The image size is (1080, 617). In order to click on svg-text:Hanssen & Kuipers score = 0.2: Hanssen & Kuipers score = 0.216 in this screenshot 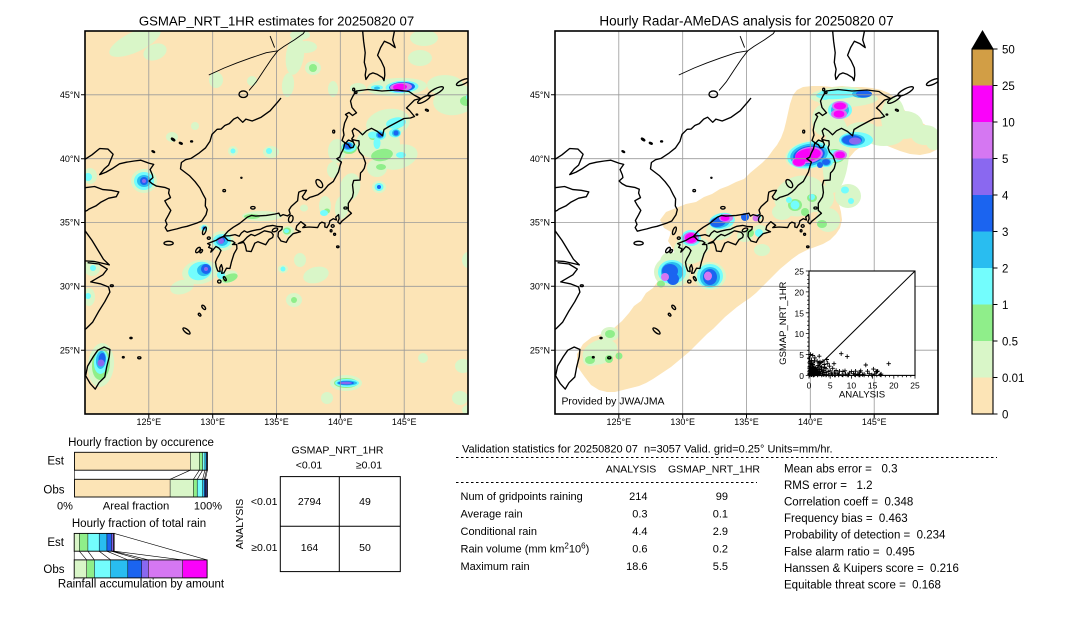, I will do `click(871, 569)`.